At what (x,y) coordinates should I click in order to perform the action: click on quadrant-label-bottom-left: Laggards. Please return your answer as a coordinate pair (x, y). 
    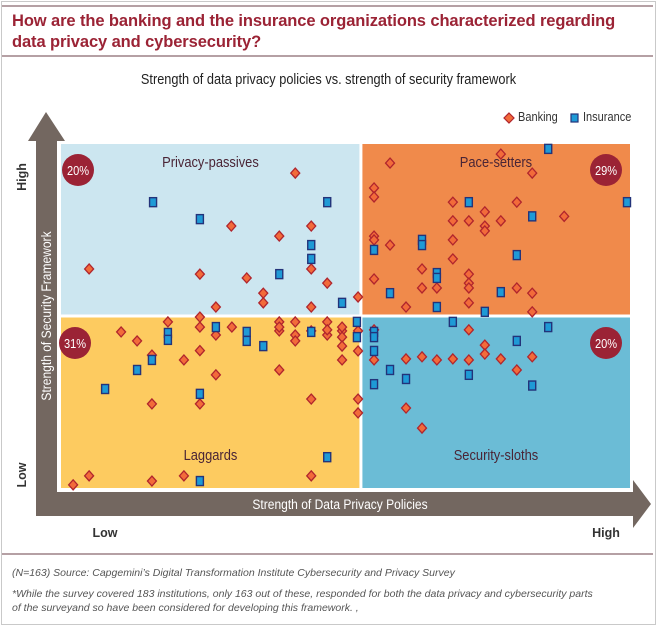
    Looking at the image, I should click on (211, 454).